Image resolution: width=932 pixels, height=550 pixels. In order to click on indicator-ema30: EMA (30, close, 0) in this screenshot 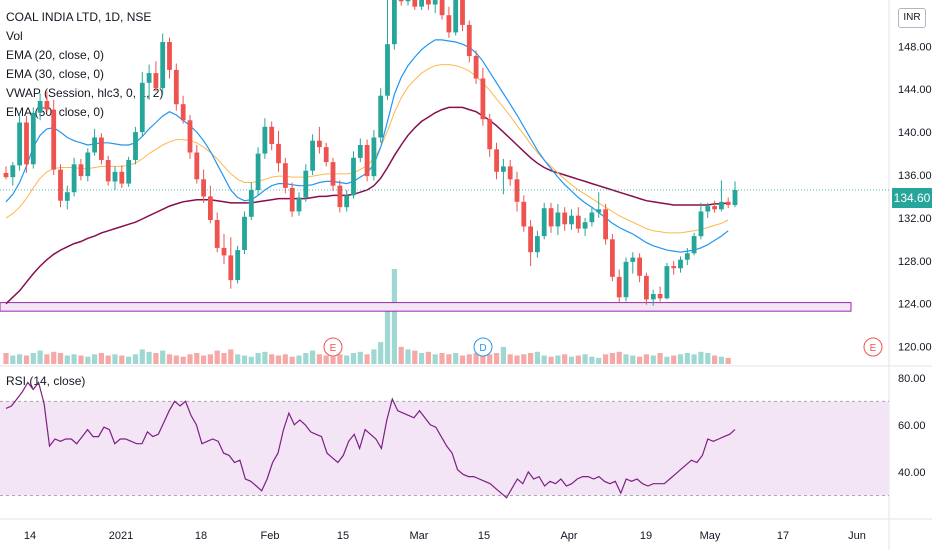, I will do `click(55, 74)`.